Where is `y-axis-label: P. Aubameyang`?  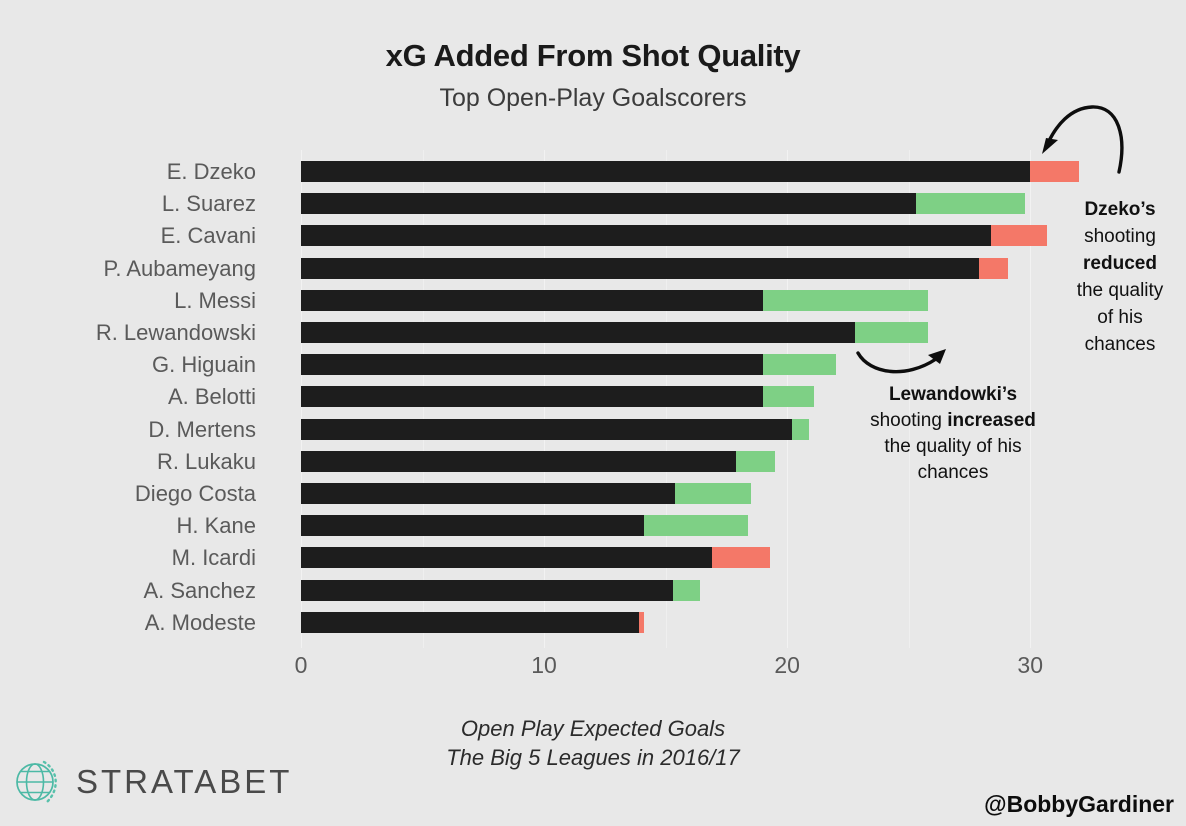
y-axis-label: P. Aubameyang is located at coordinates (180, 268).